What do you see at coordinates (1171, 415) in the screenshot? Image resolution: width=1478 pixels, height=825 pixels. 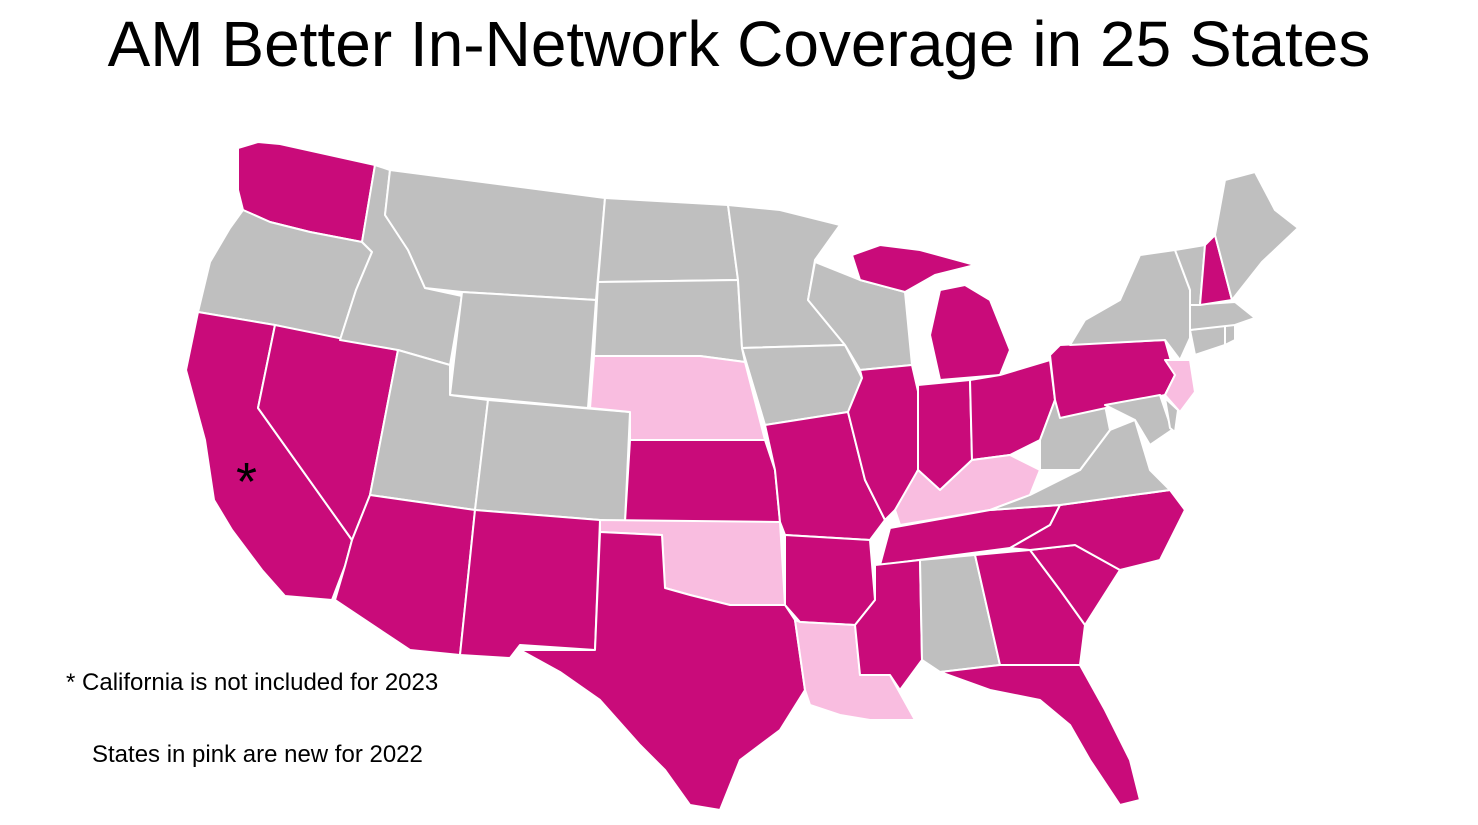 I see `state-DE` at bounding box center [1171, 415].